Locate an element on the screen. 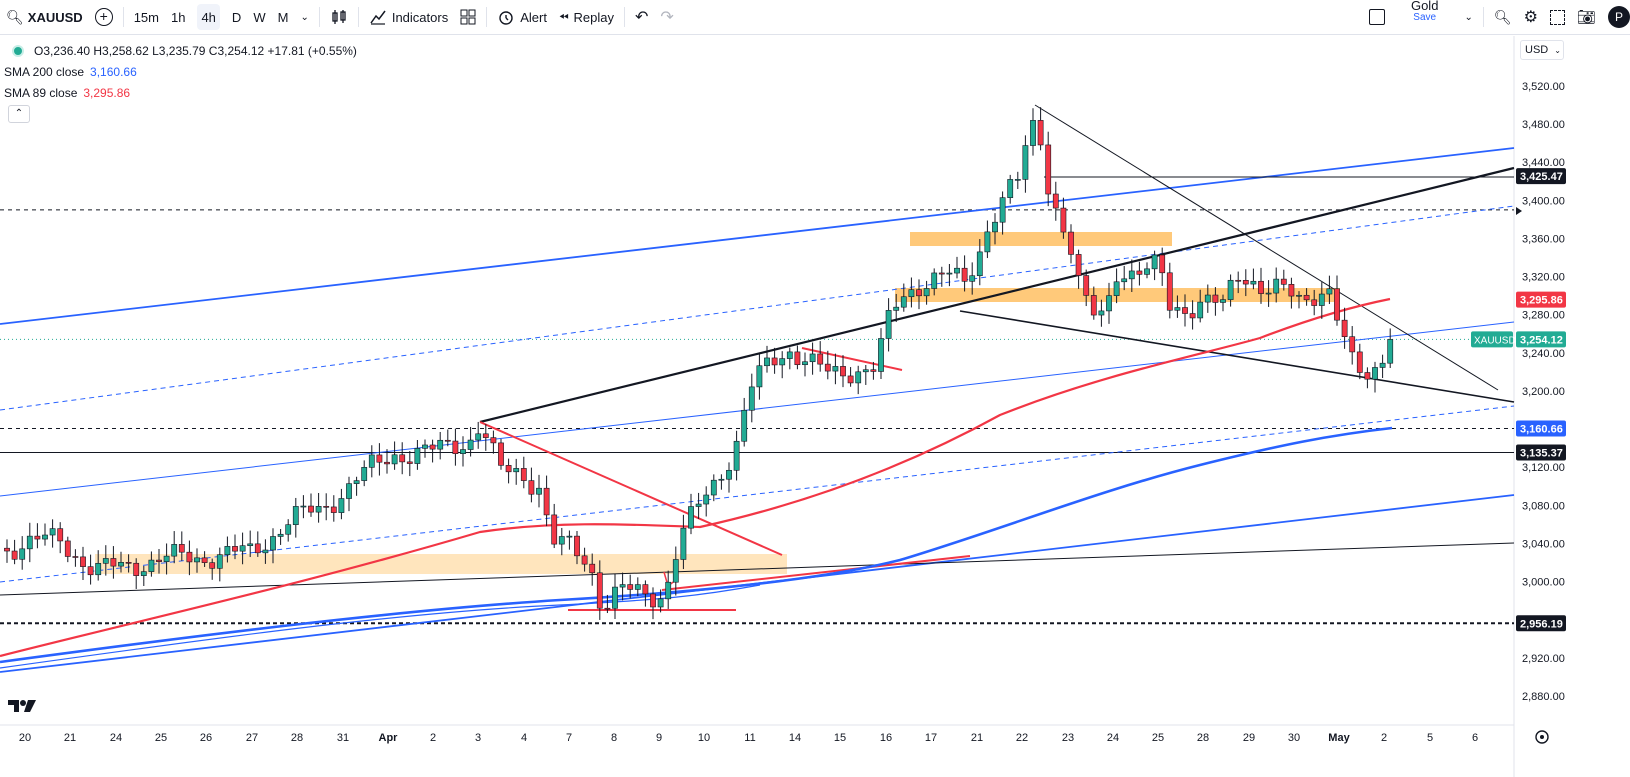  scroll-right-marker is located at coordinates (1519, 211).